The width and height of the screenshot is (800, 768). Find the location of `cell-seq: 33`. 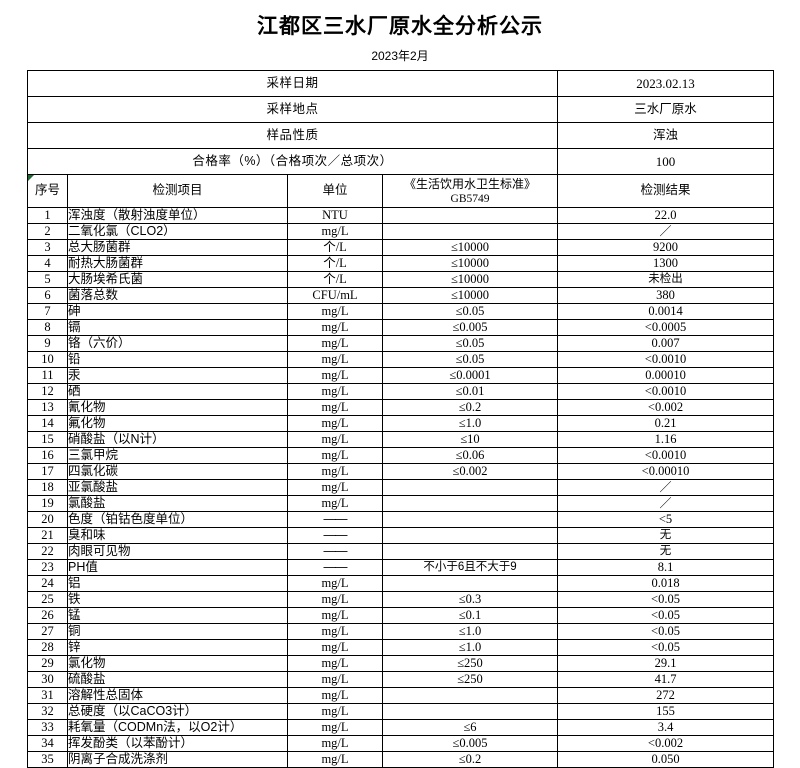

cell-seq: 33 is located at coordinates (47, 728).